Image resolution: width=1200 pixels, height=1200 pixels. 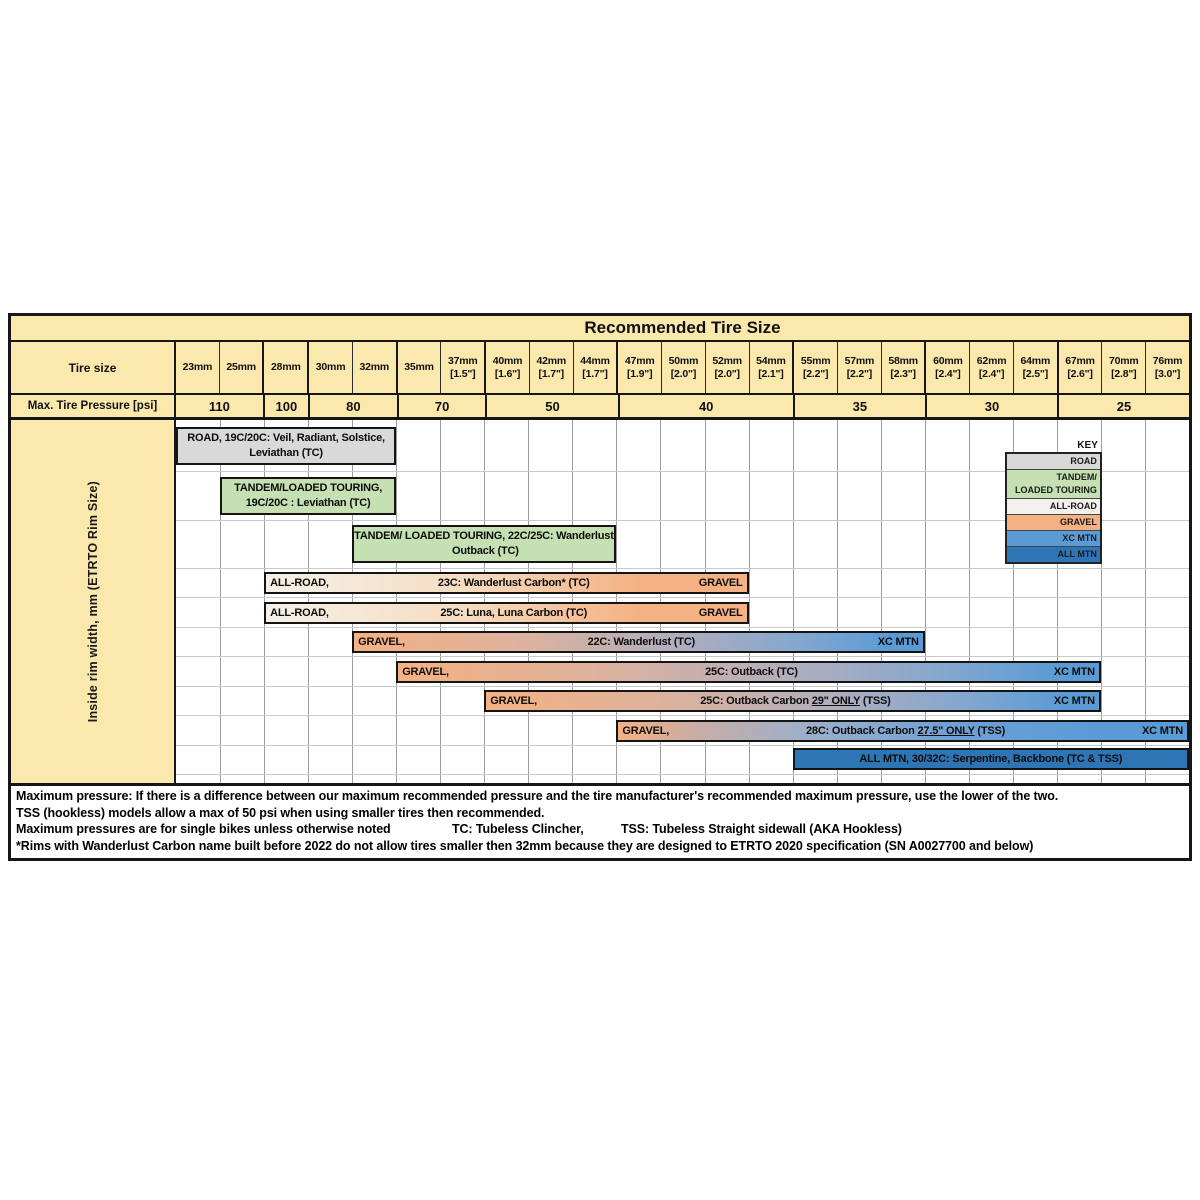 I want to click on tire-size-inch: [2.0"], so click(x=727, y=373).